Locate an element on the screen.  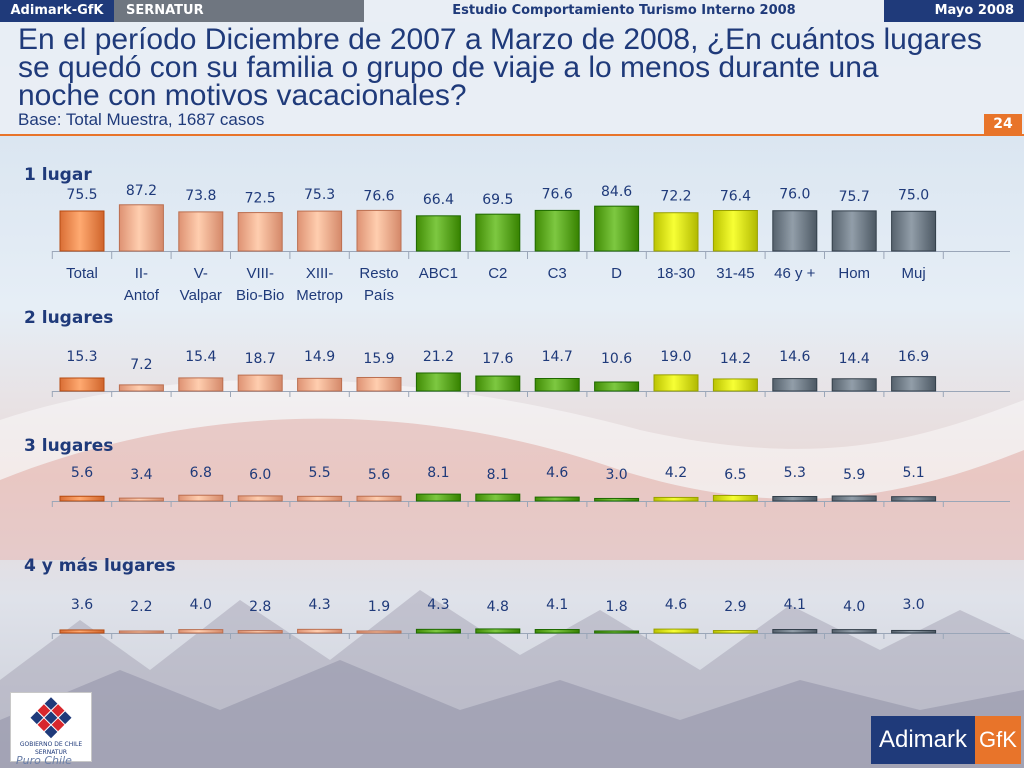
header-divider is located at coordinates (512, 135).